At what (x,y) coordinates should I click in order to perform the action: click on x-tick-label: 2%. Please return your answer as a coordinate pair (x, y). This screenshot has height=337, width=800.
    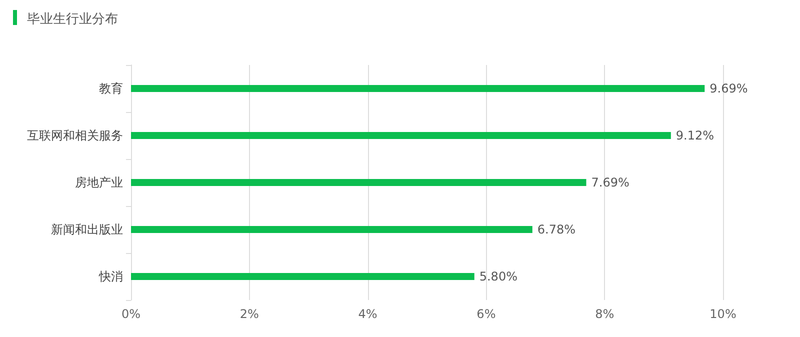
    Looking at the image, I should click on (249, 314).